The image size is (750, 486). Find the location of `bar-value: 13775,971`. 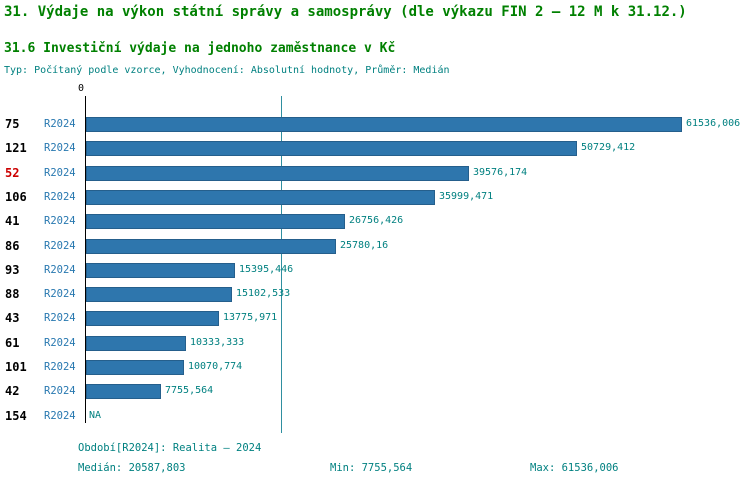

bar-value: 13775,971 is located at coordinates (250, 317).